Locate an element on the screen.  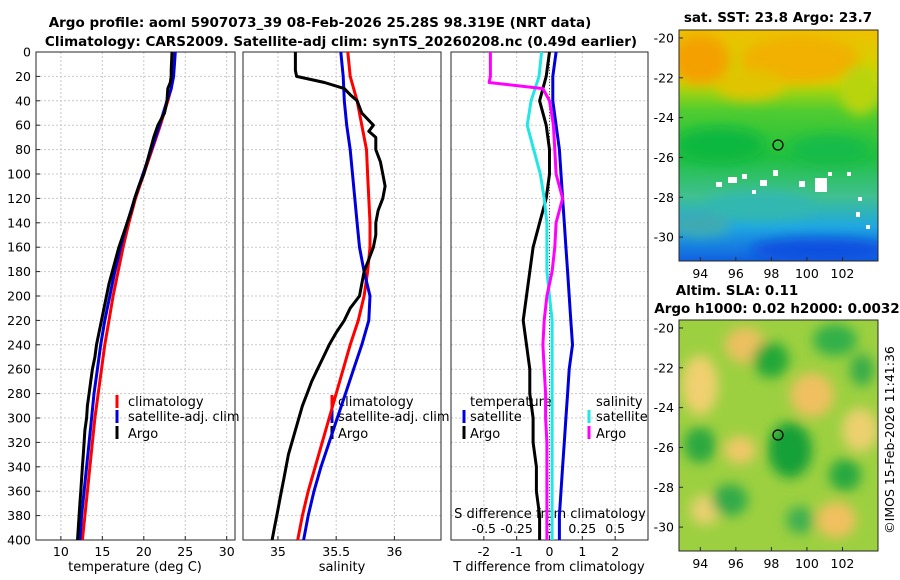
x-tick-label: 36 is located at coordinates (394, 551).